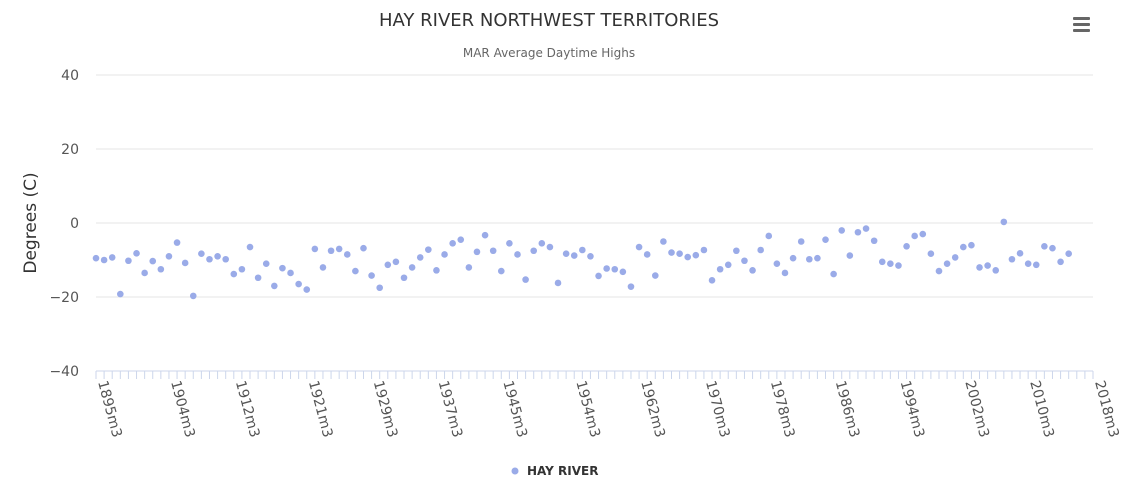 Image resolution: width=1134 pixels, height=482 pixels. What do you see at coordinates (1082, 24) in the screenshot?
I see `hamburger-menu-icon` at bounding box center [1082, 24].